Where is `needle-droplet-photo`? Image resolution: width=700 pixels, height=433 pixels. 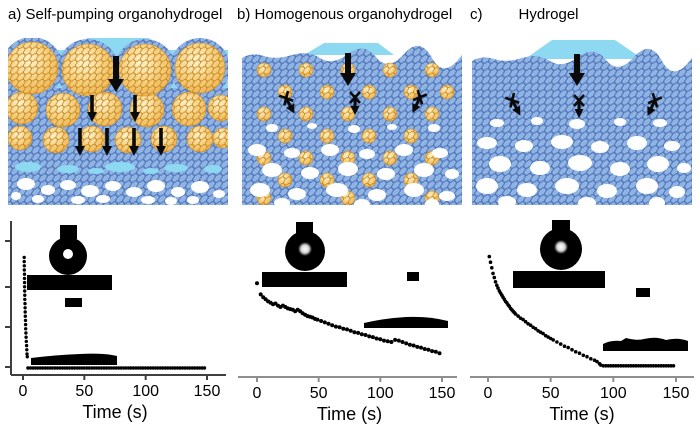 needle-droplet-photo is located at coordinates (69, 257).